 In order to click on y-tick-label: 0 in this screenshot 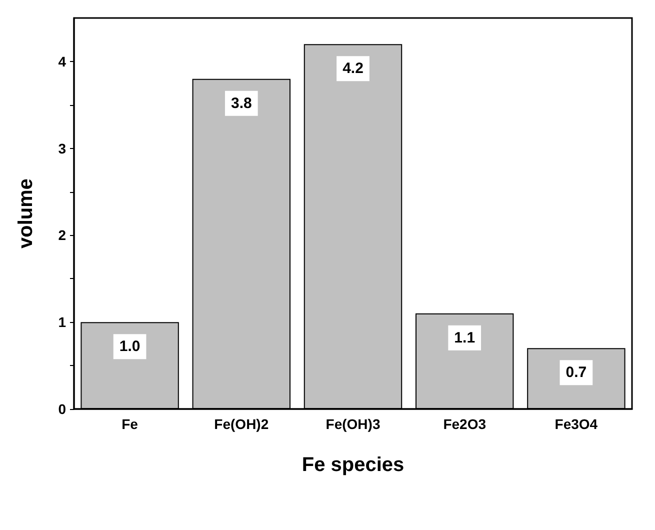, I will do `click(62, 409)`.